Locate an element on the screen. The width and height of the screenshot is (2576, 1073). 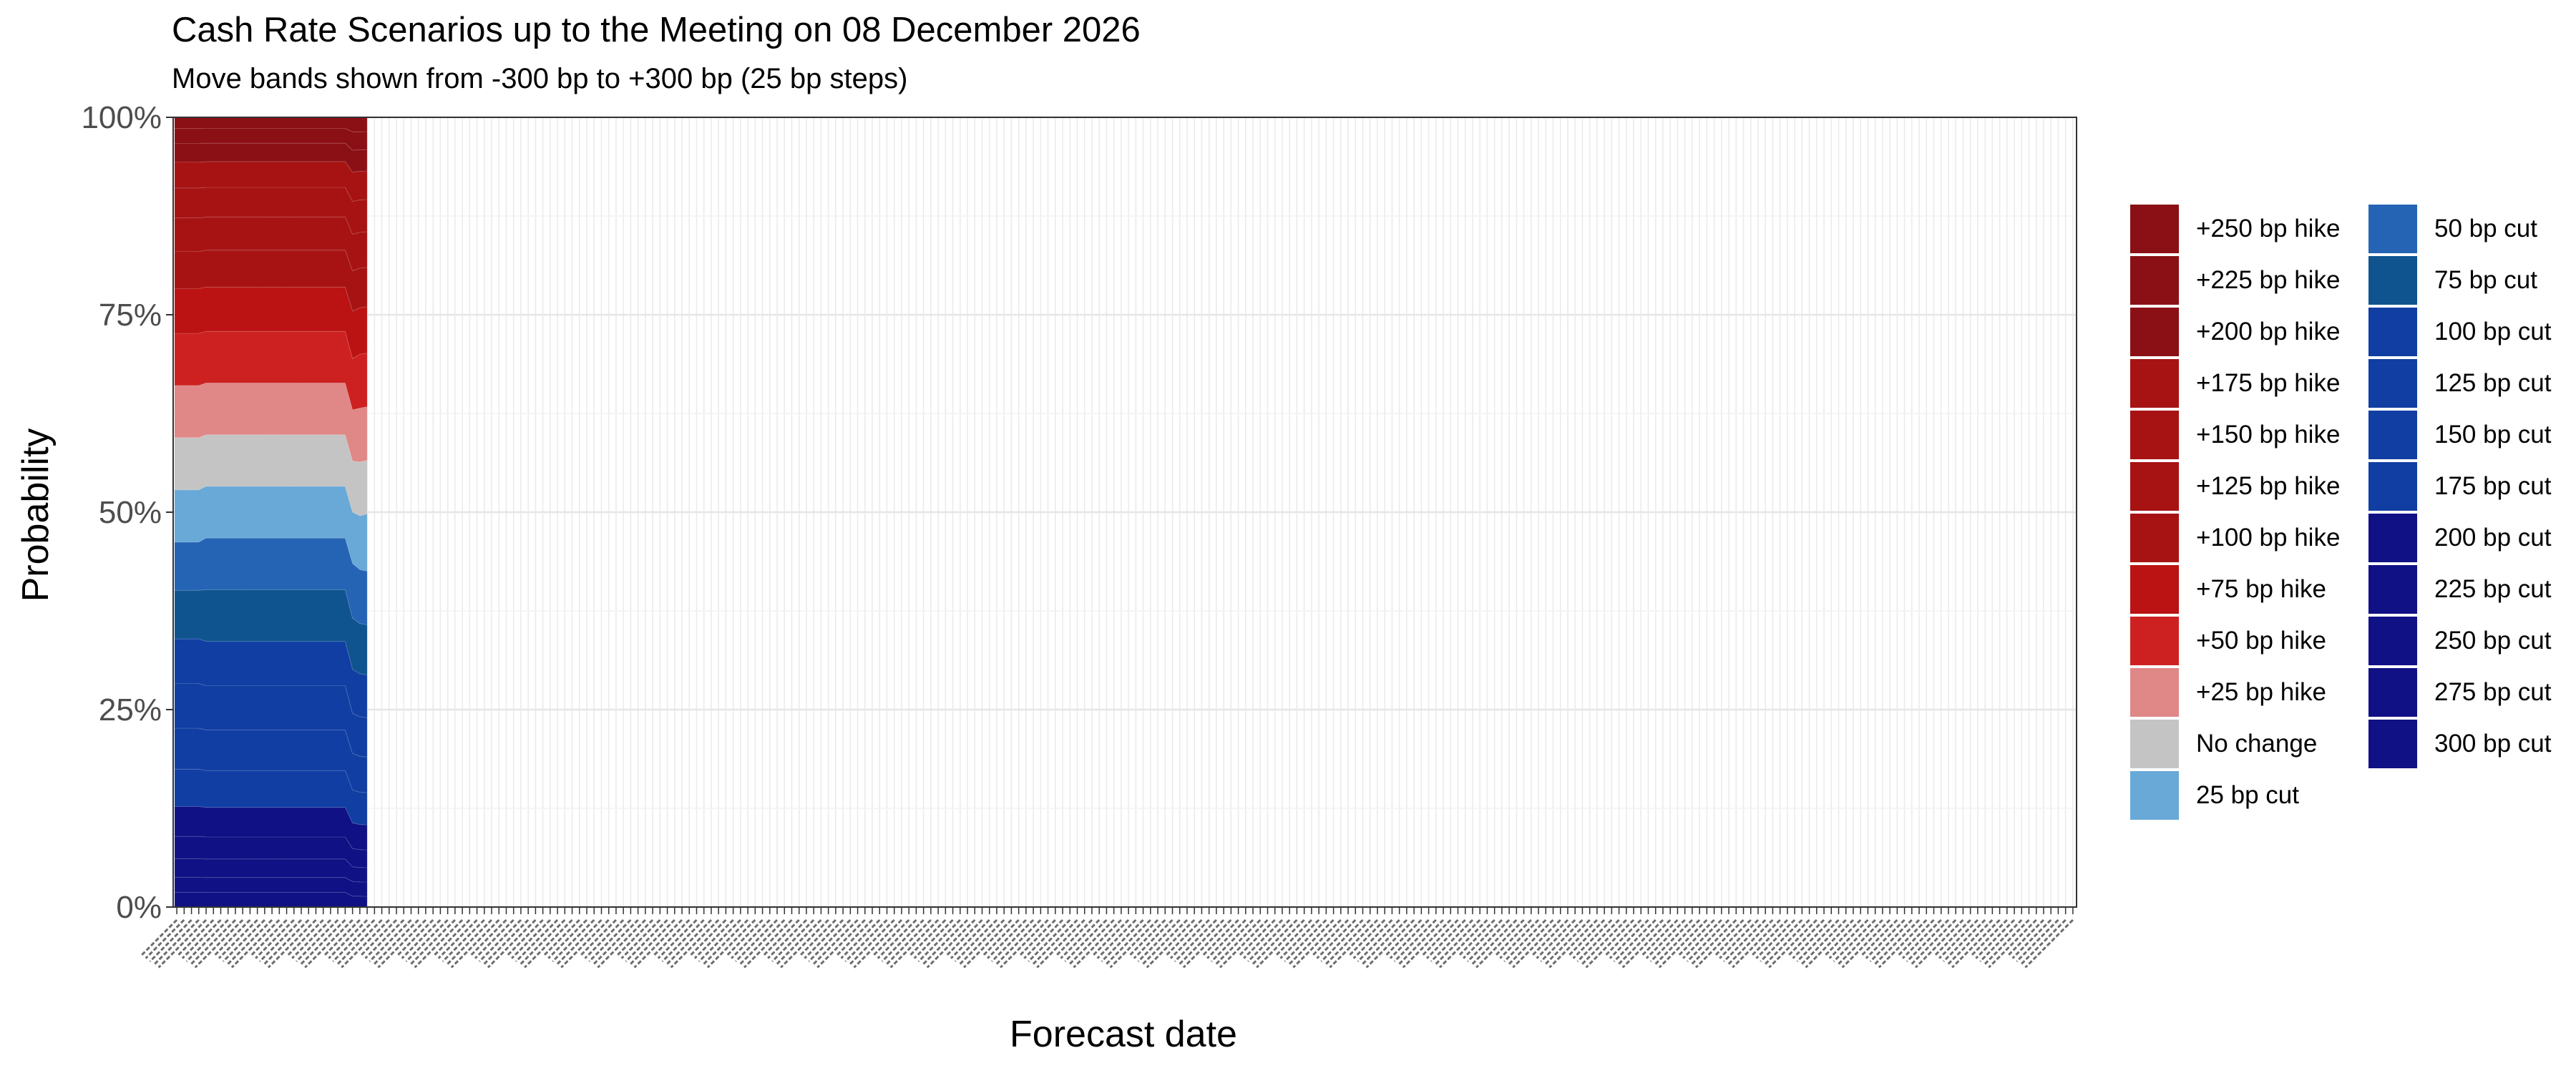
legend-label: 150 bp cut is located at coordinates (2493, 435).